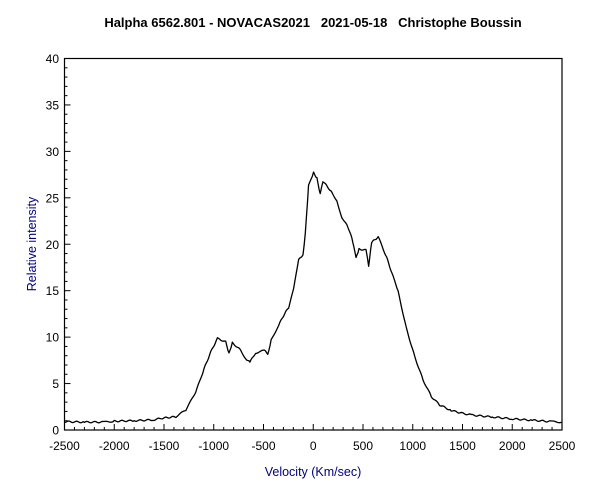  What do you see at coordinates (313, 446) in the screenshot?
I see `x-tick-label: 0` at bounding box center [313, 446].